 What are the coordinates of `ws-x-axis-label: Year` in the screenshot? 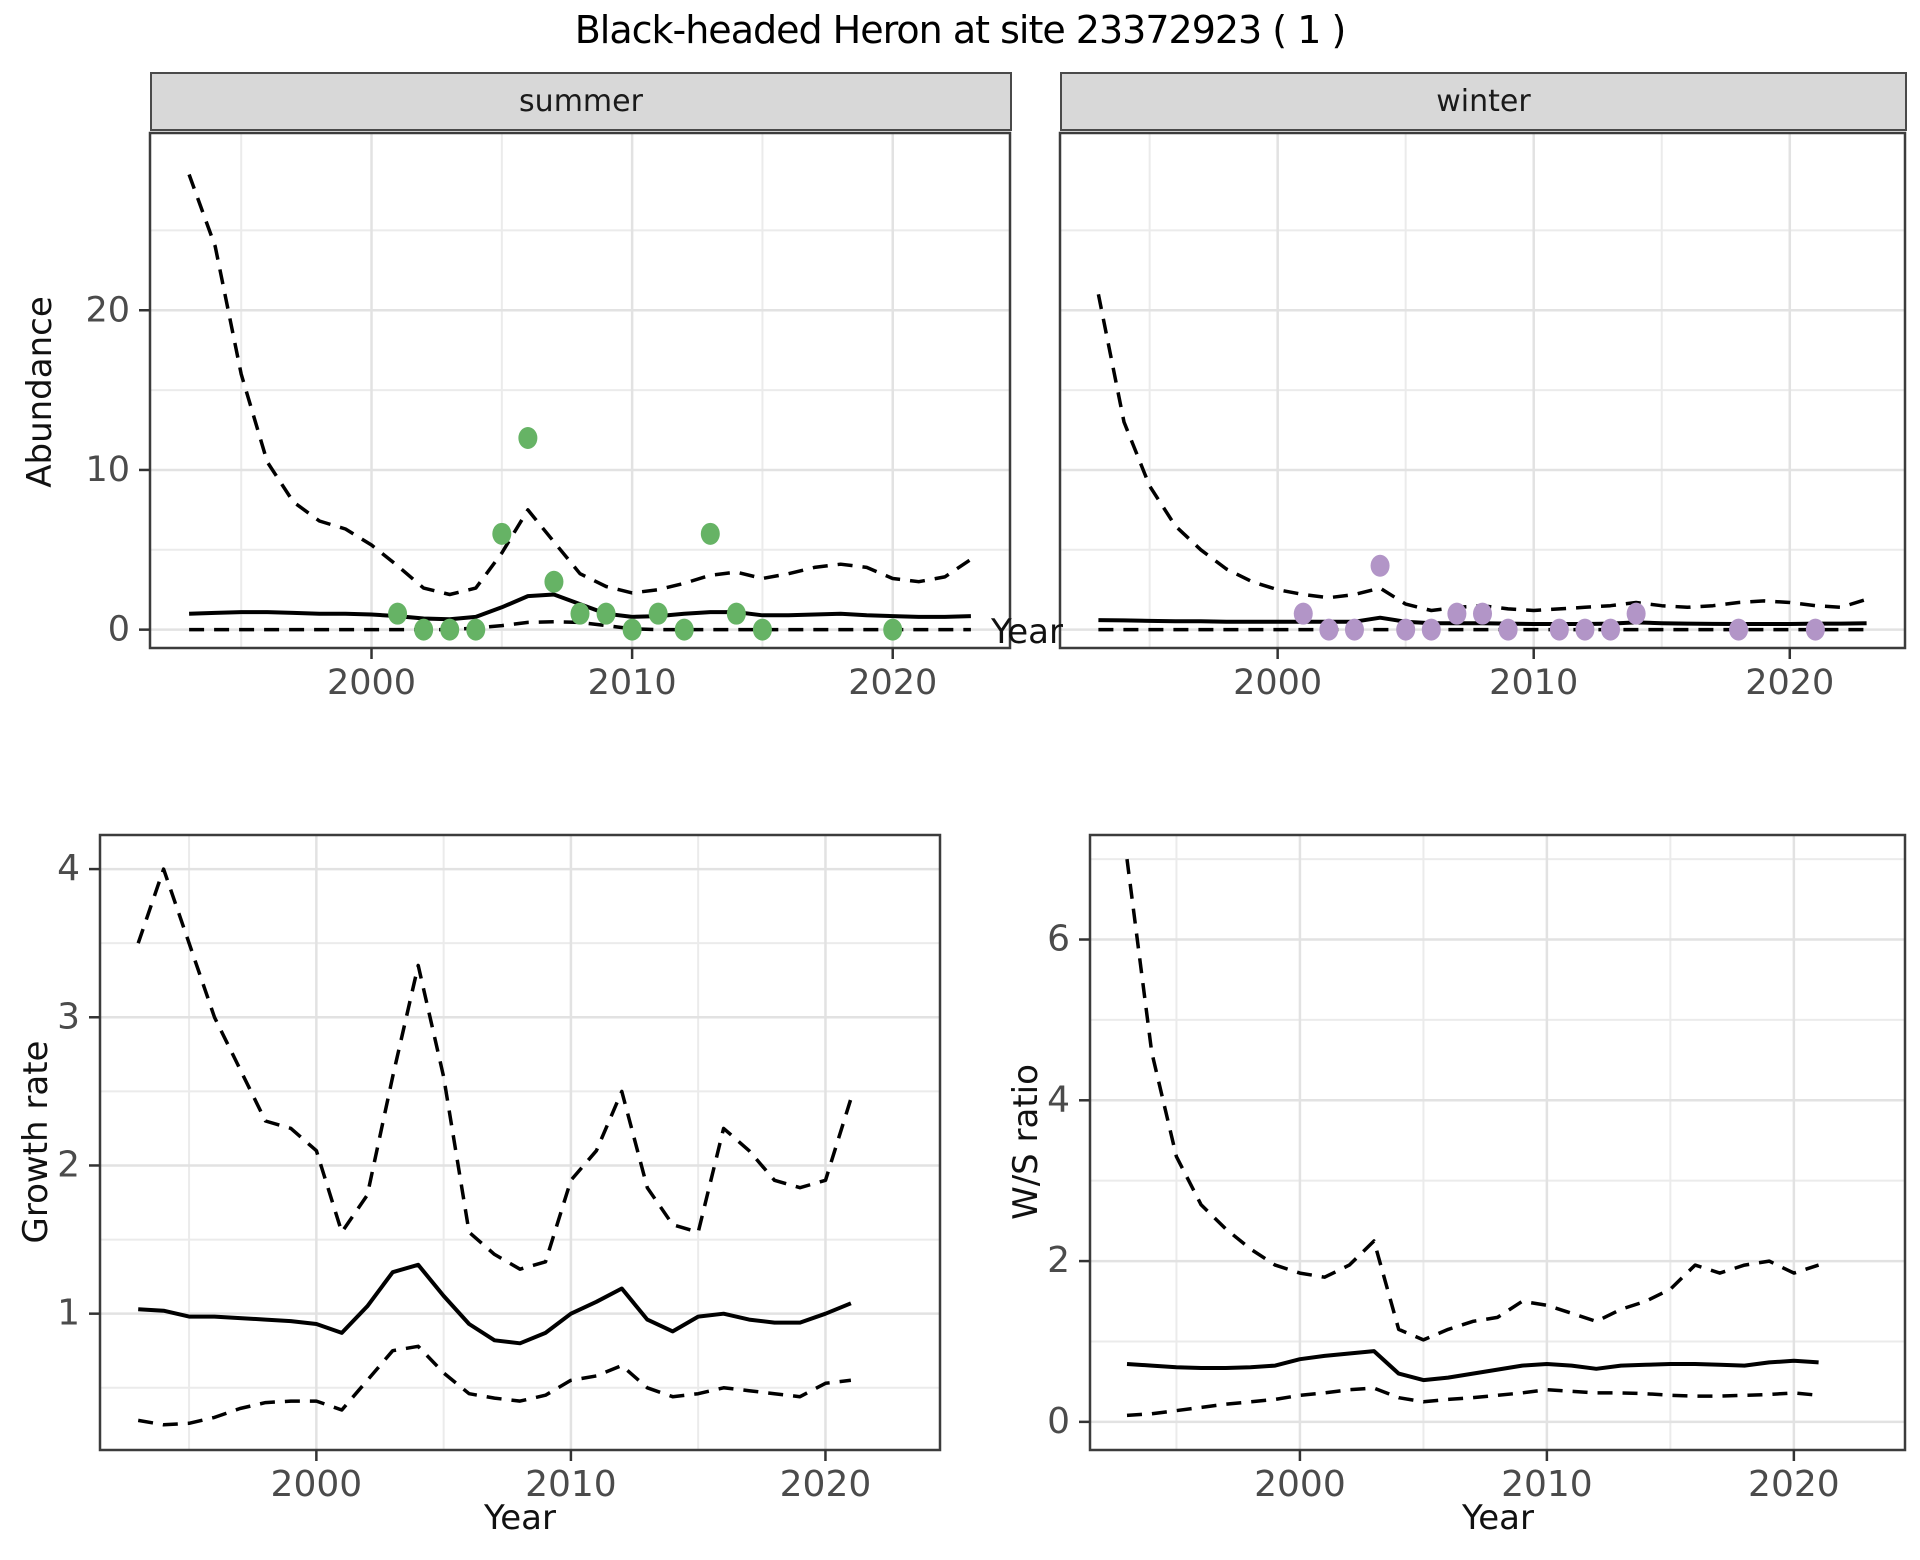 It's located at (1498, 1518).